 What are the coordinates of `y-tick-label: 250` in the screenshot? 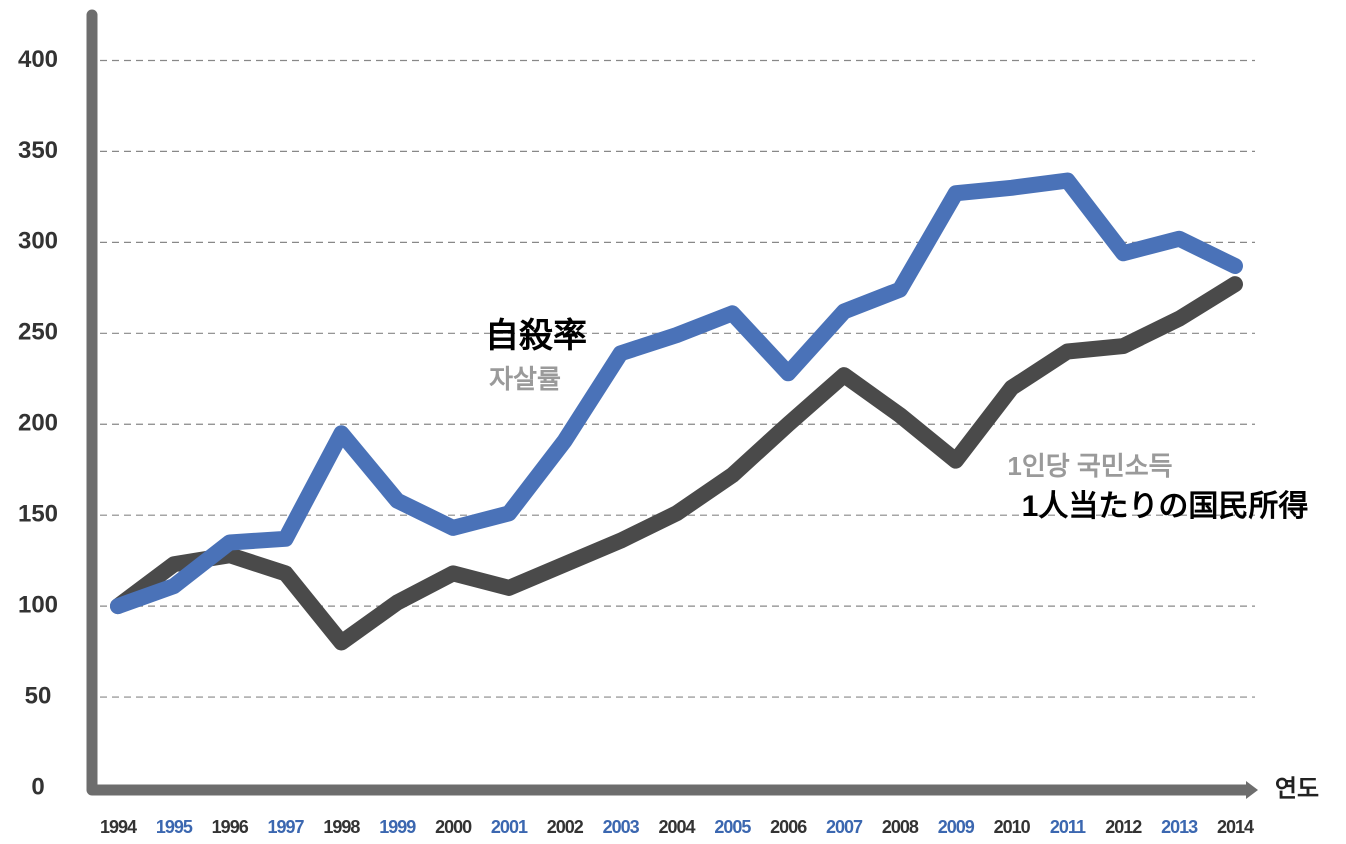 It's located at (38, 332).